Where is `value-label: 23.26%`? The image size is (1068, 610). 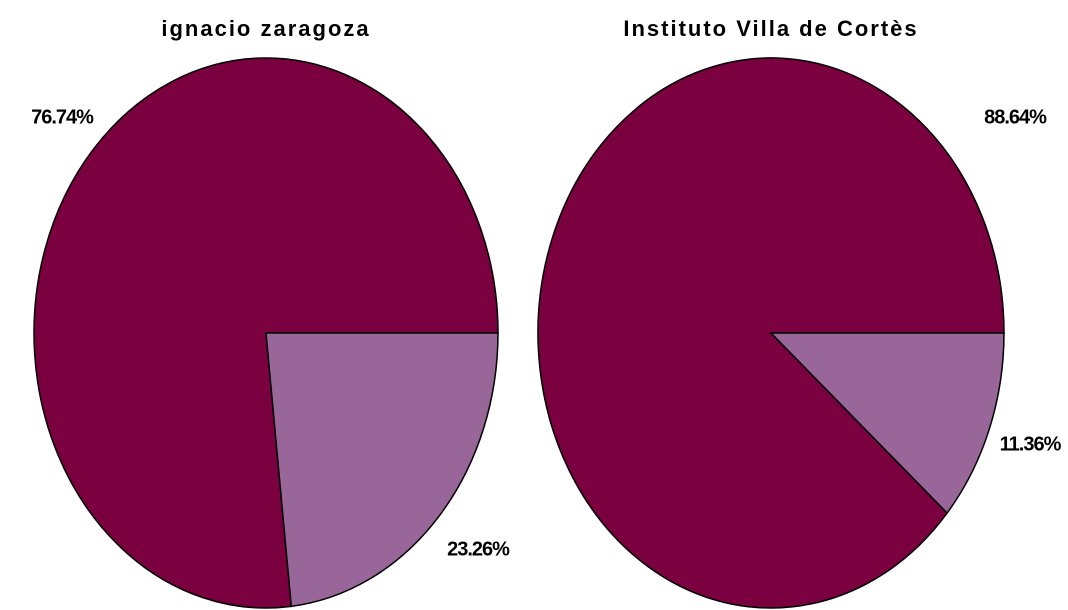 value-label: 23.26% is located at coordinates (478, 549).